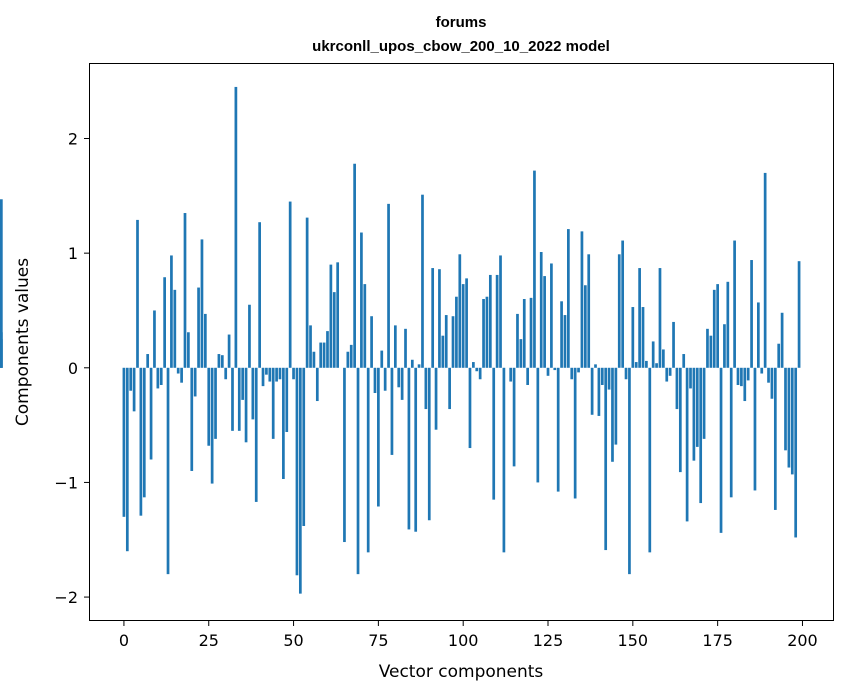 The height and width of the screenshot is (696, 847). What do you see at coordinates (461, 672) in the screenshot?
I see `x-axis-label: Vector components` at bounding box center [461, 672].